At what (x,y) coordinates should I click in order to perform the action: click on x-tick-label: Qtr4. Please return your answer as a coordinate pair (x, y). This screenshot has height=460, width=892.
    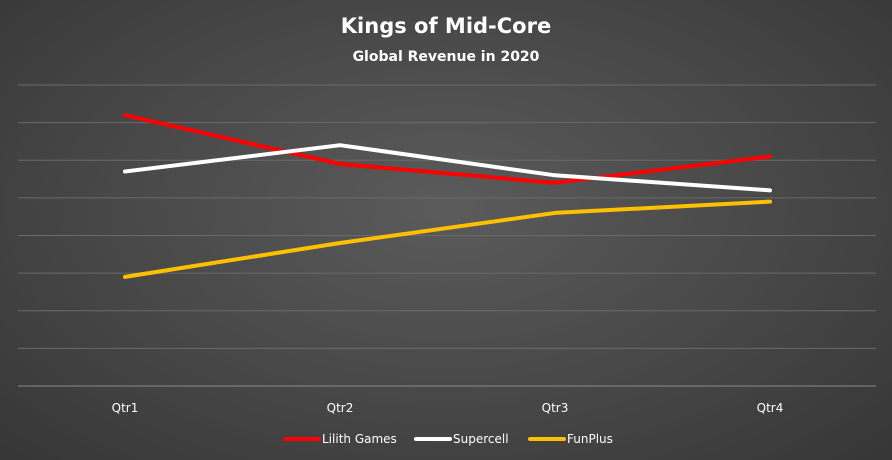
    Looking at the image, I should click on (770, 408).